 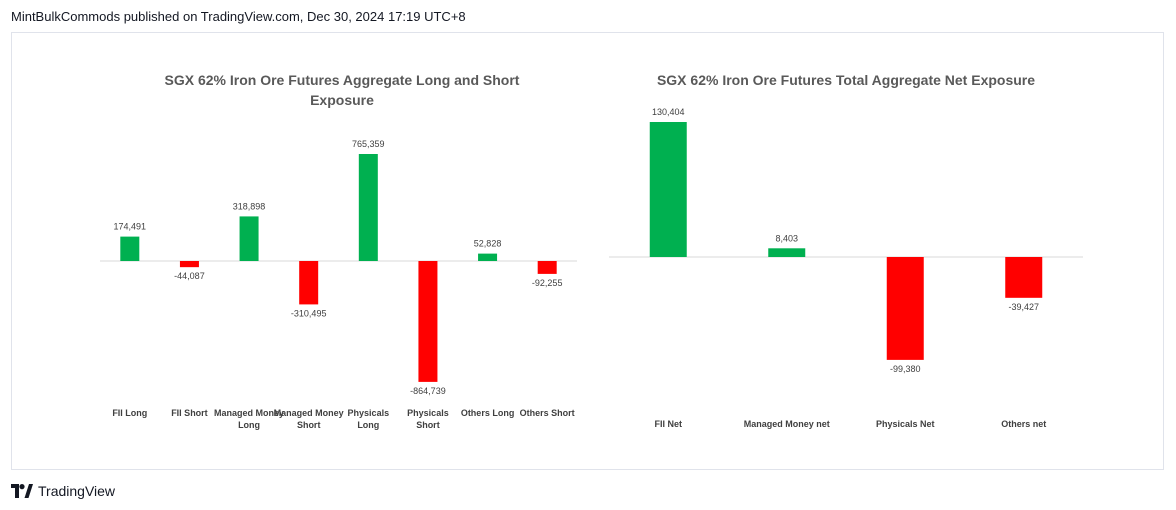 What do you see at coordinates (428, 425) in the screenshot?
I see `category-label-physicals-short-line-2: Short` at bounding box center [428, 425].